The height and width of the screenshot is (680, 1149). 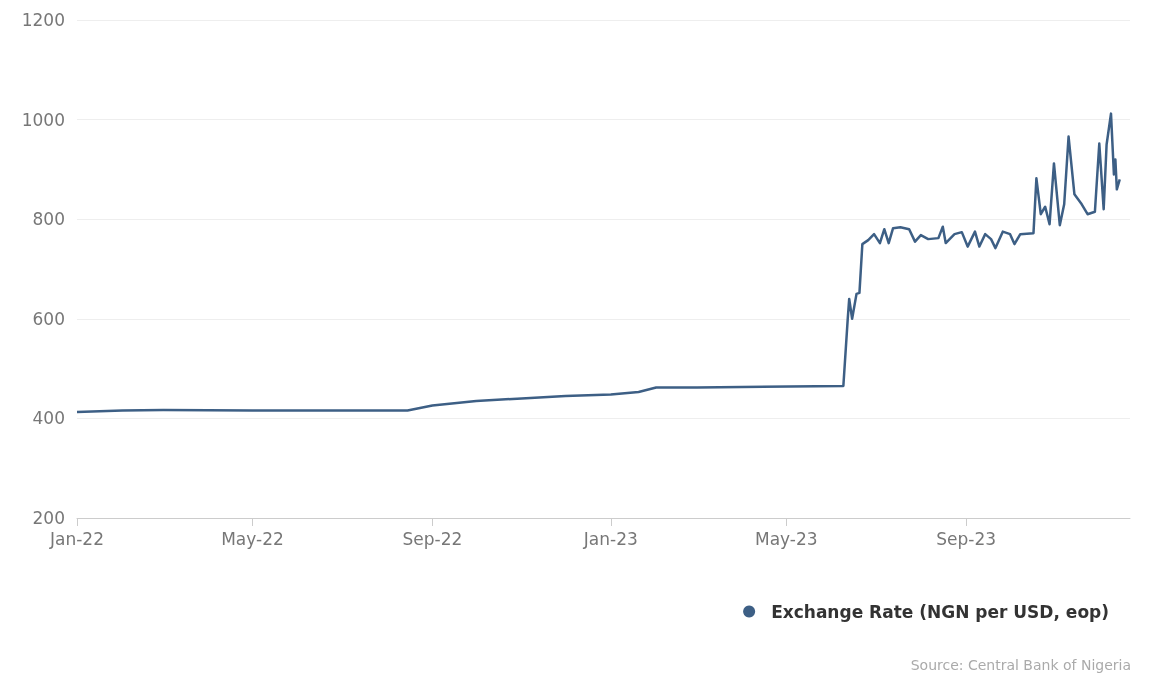 I want to click on y-tick-label: 600, so click(x=48, y=318).